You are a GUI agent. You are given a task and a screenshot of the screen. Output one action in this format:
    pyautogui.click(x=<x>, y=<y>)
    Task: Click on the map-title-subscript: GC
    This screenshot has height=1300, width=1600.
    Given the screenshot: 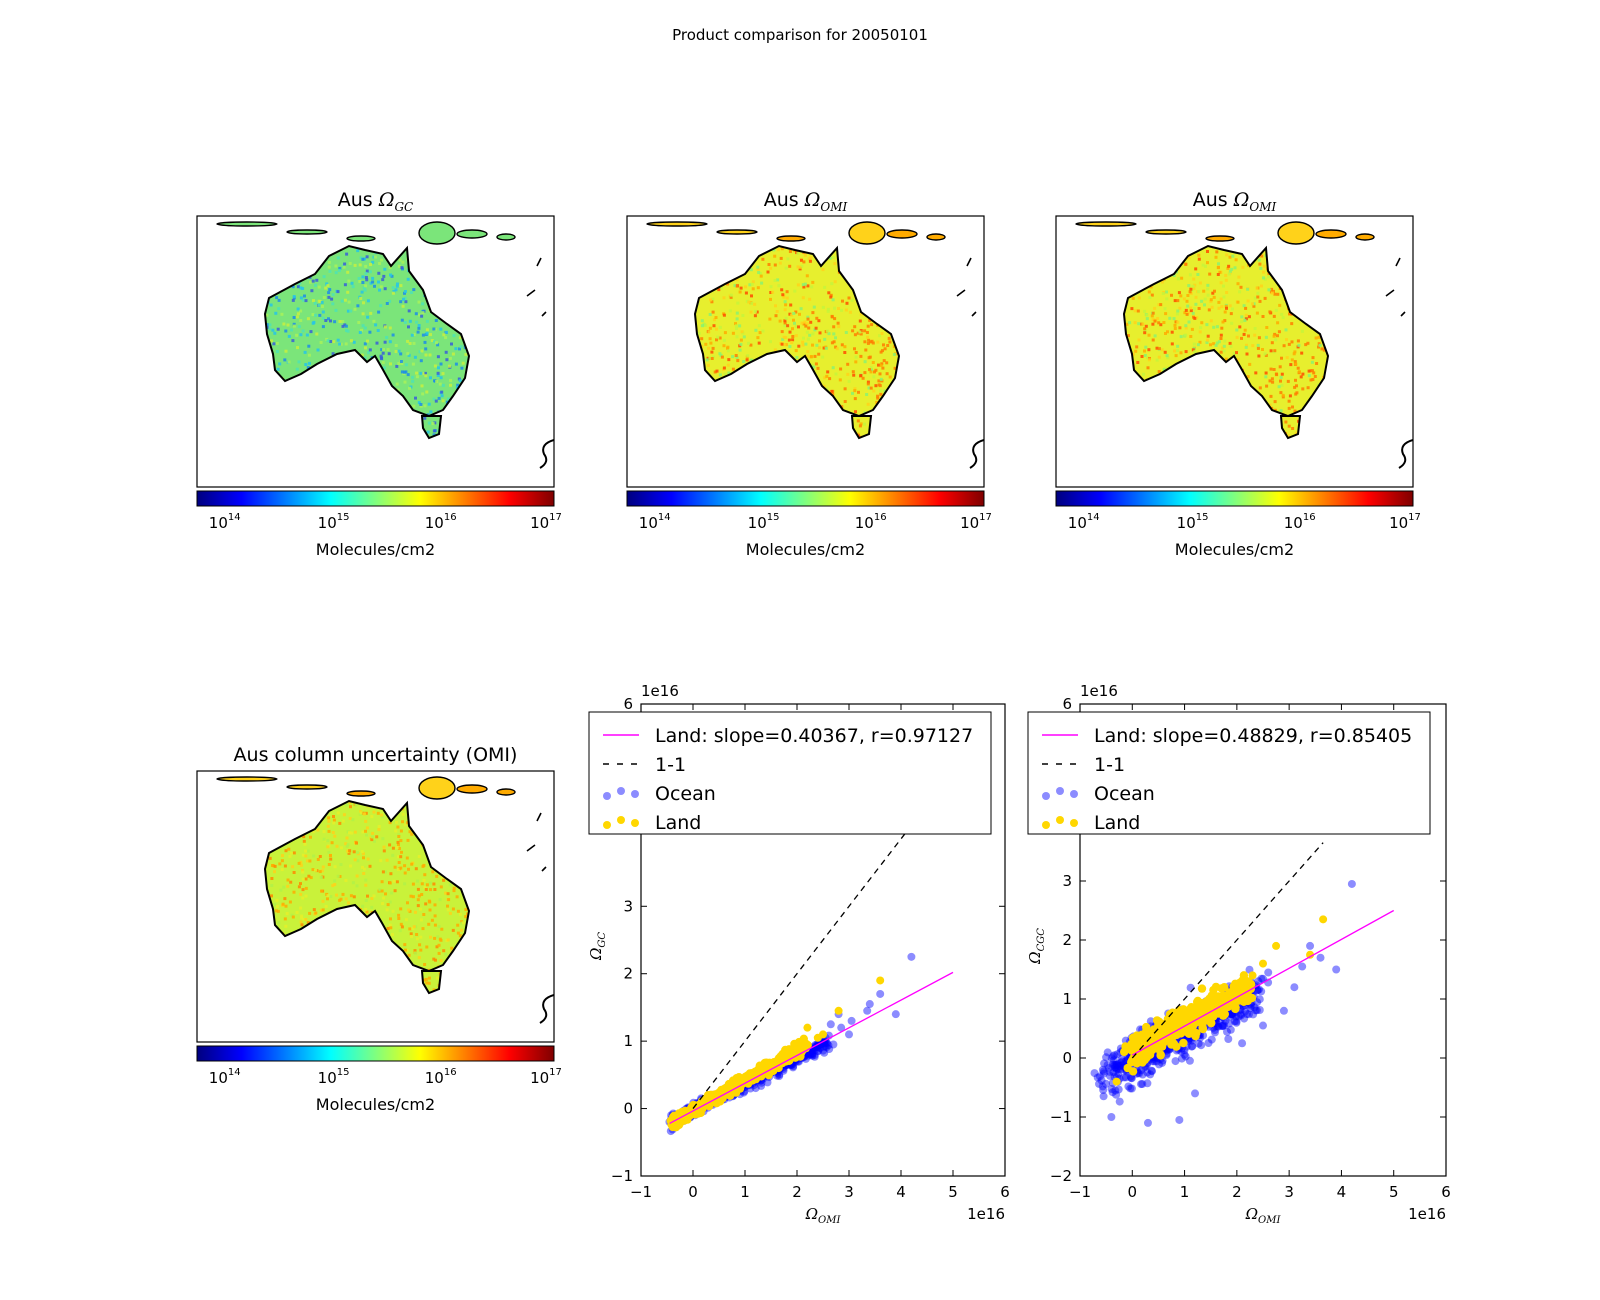 What is the action you would take?
    pyautogui.click(x=403, y=207)
    